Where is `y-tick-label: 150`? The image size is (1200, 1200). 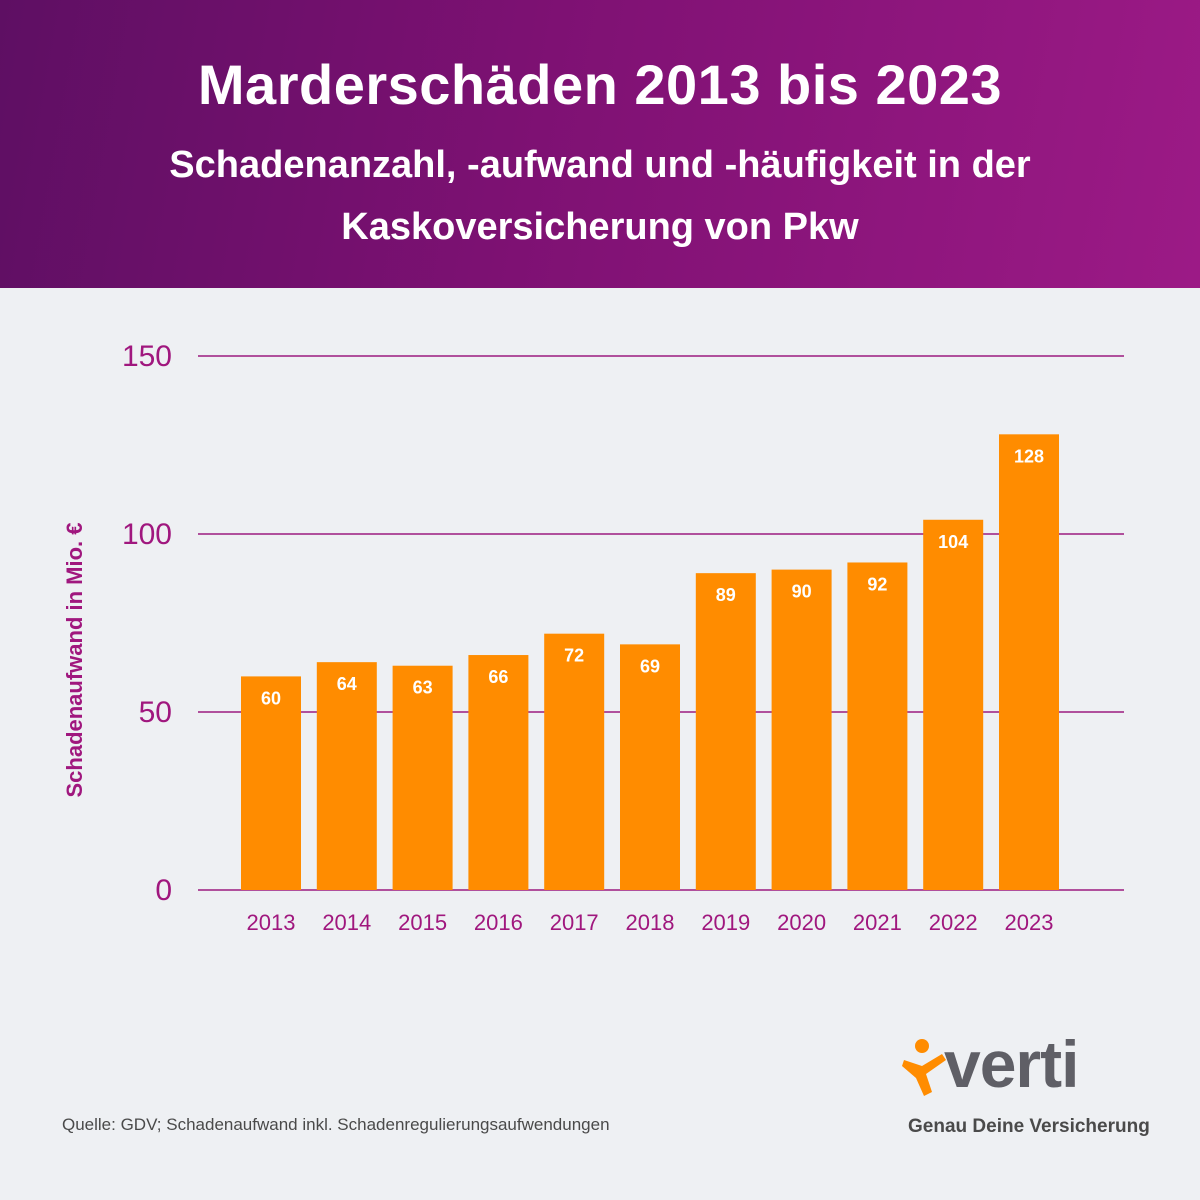
y-tick-label: 150 is located at coordinates (147, 356).